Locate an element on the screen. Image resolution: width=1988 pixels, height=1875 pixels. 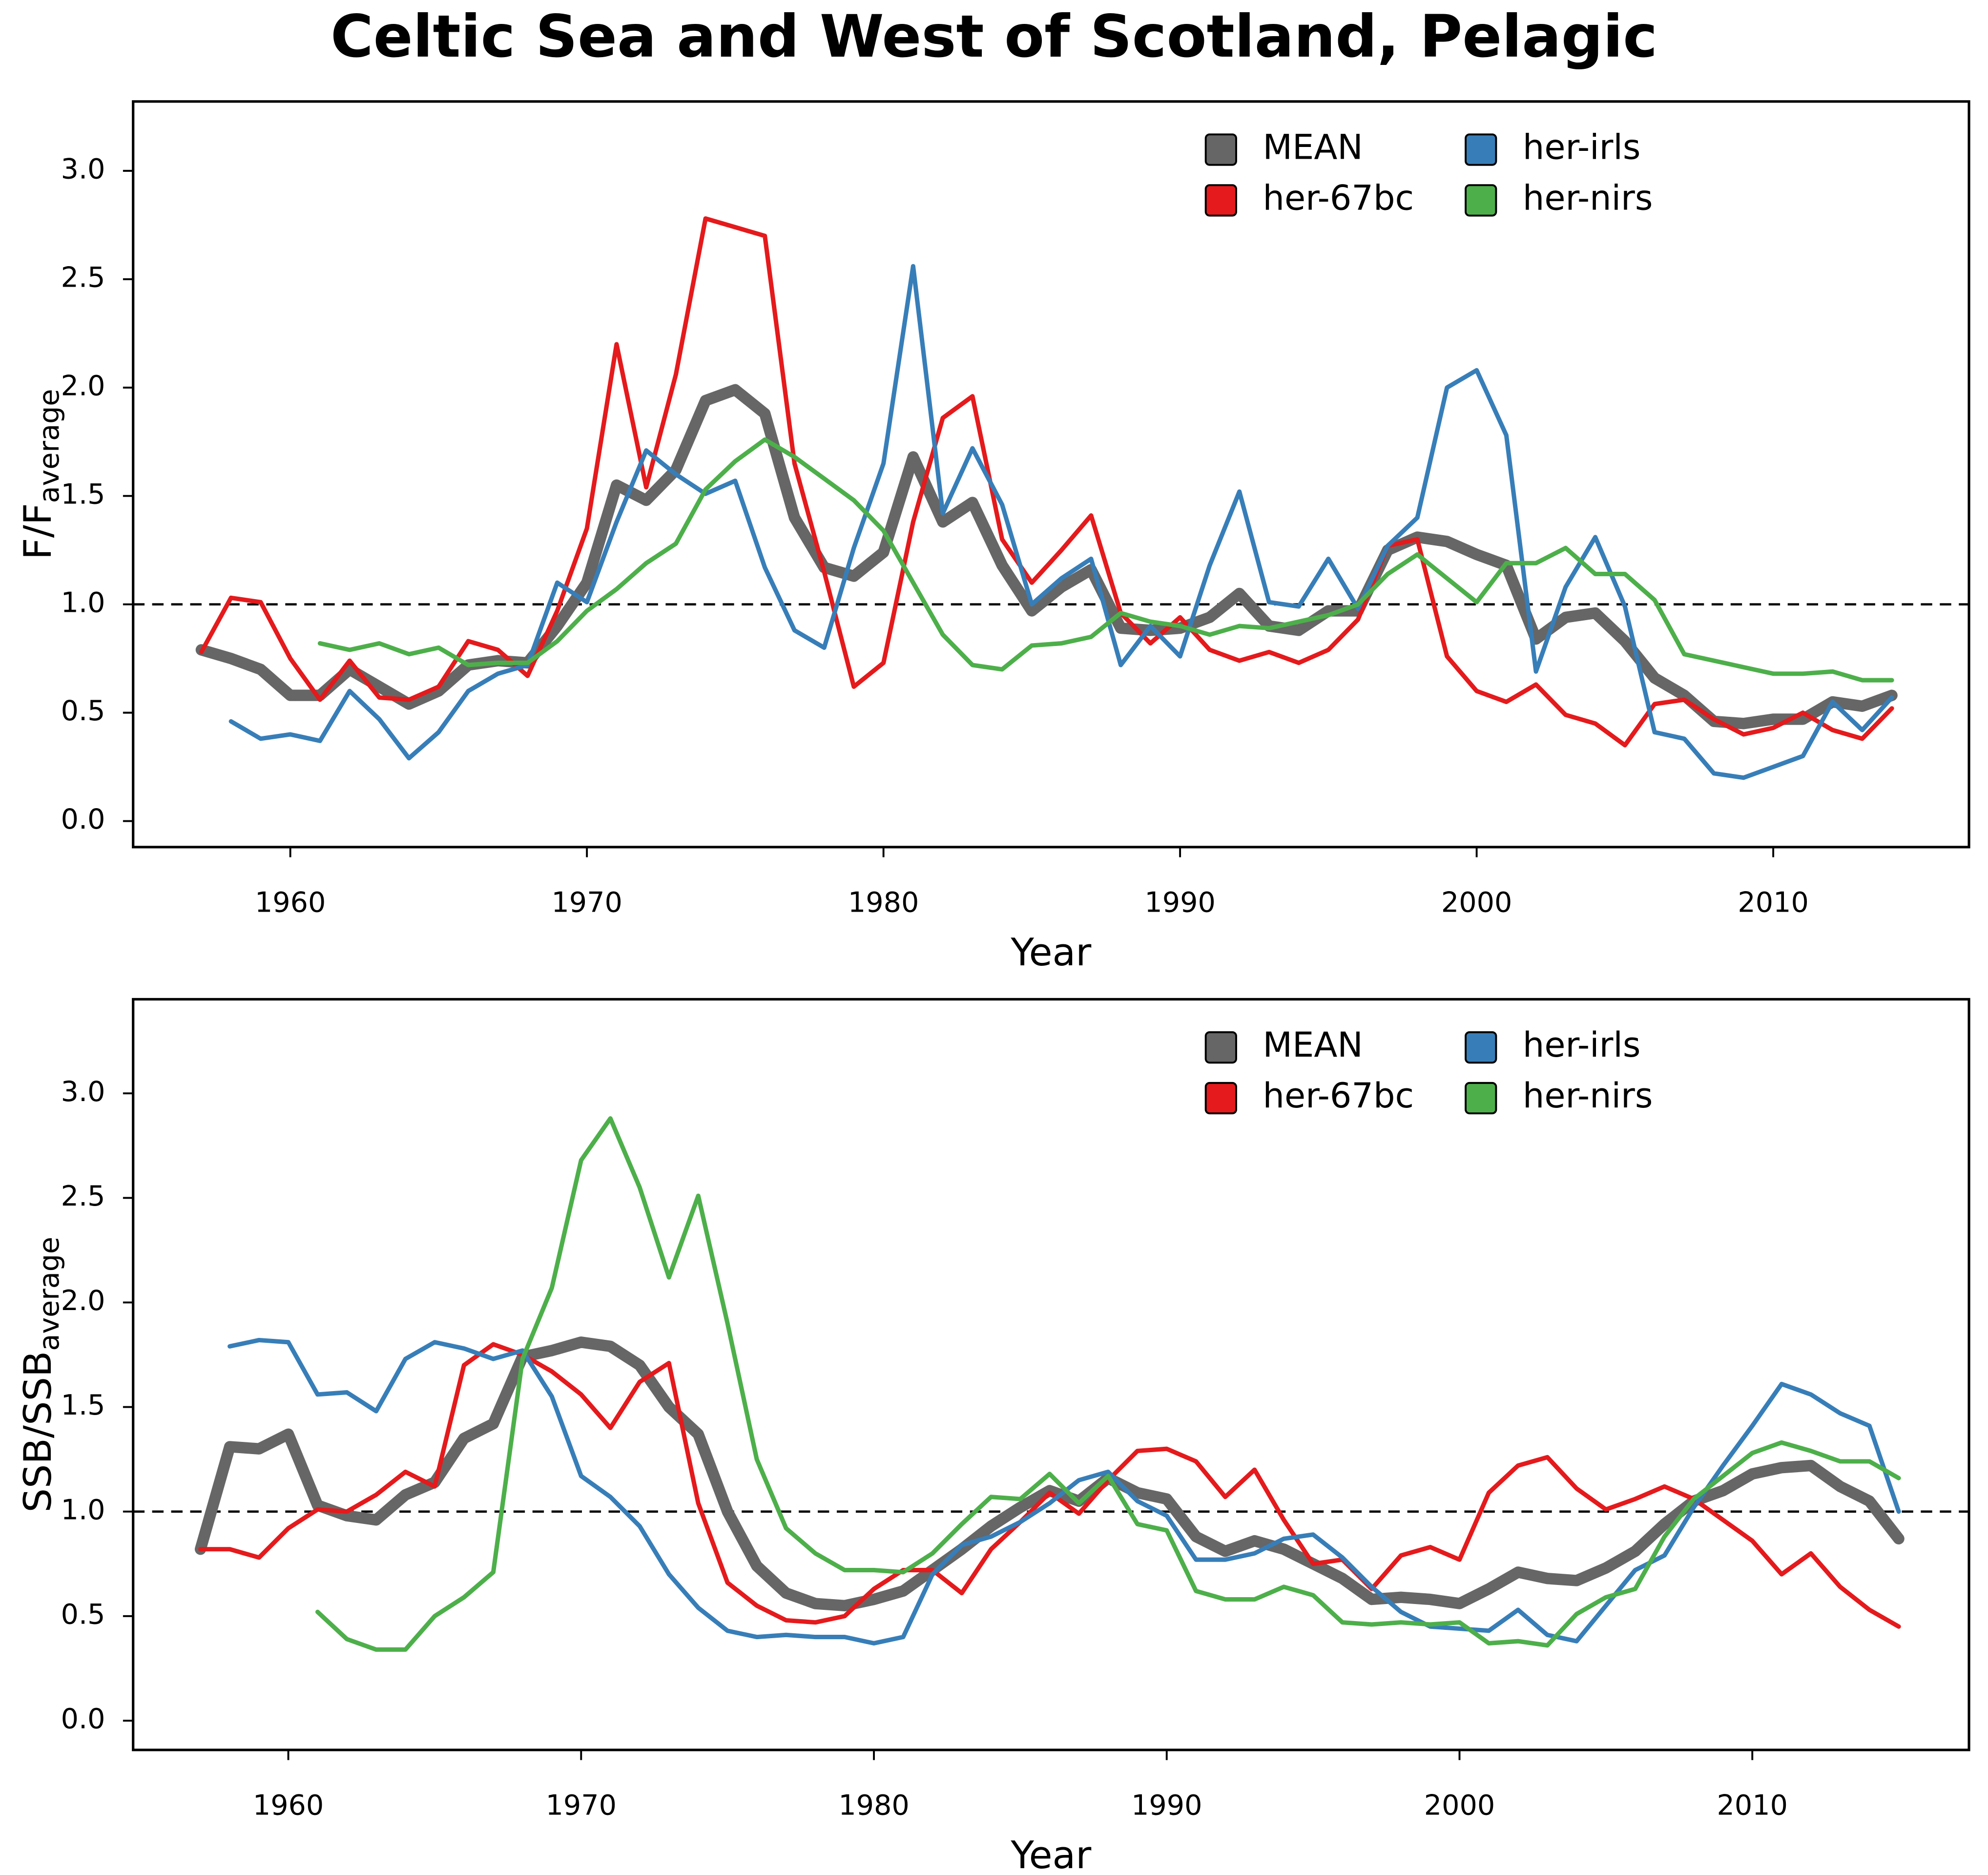
y-axis-label: F/Faverage is located at coordinates (41, 475).